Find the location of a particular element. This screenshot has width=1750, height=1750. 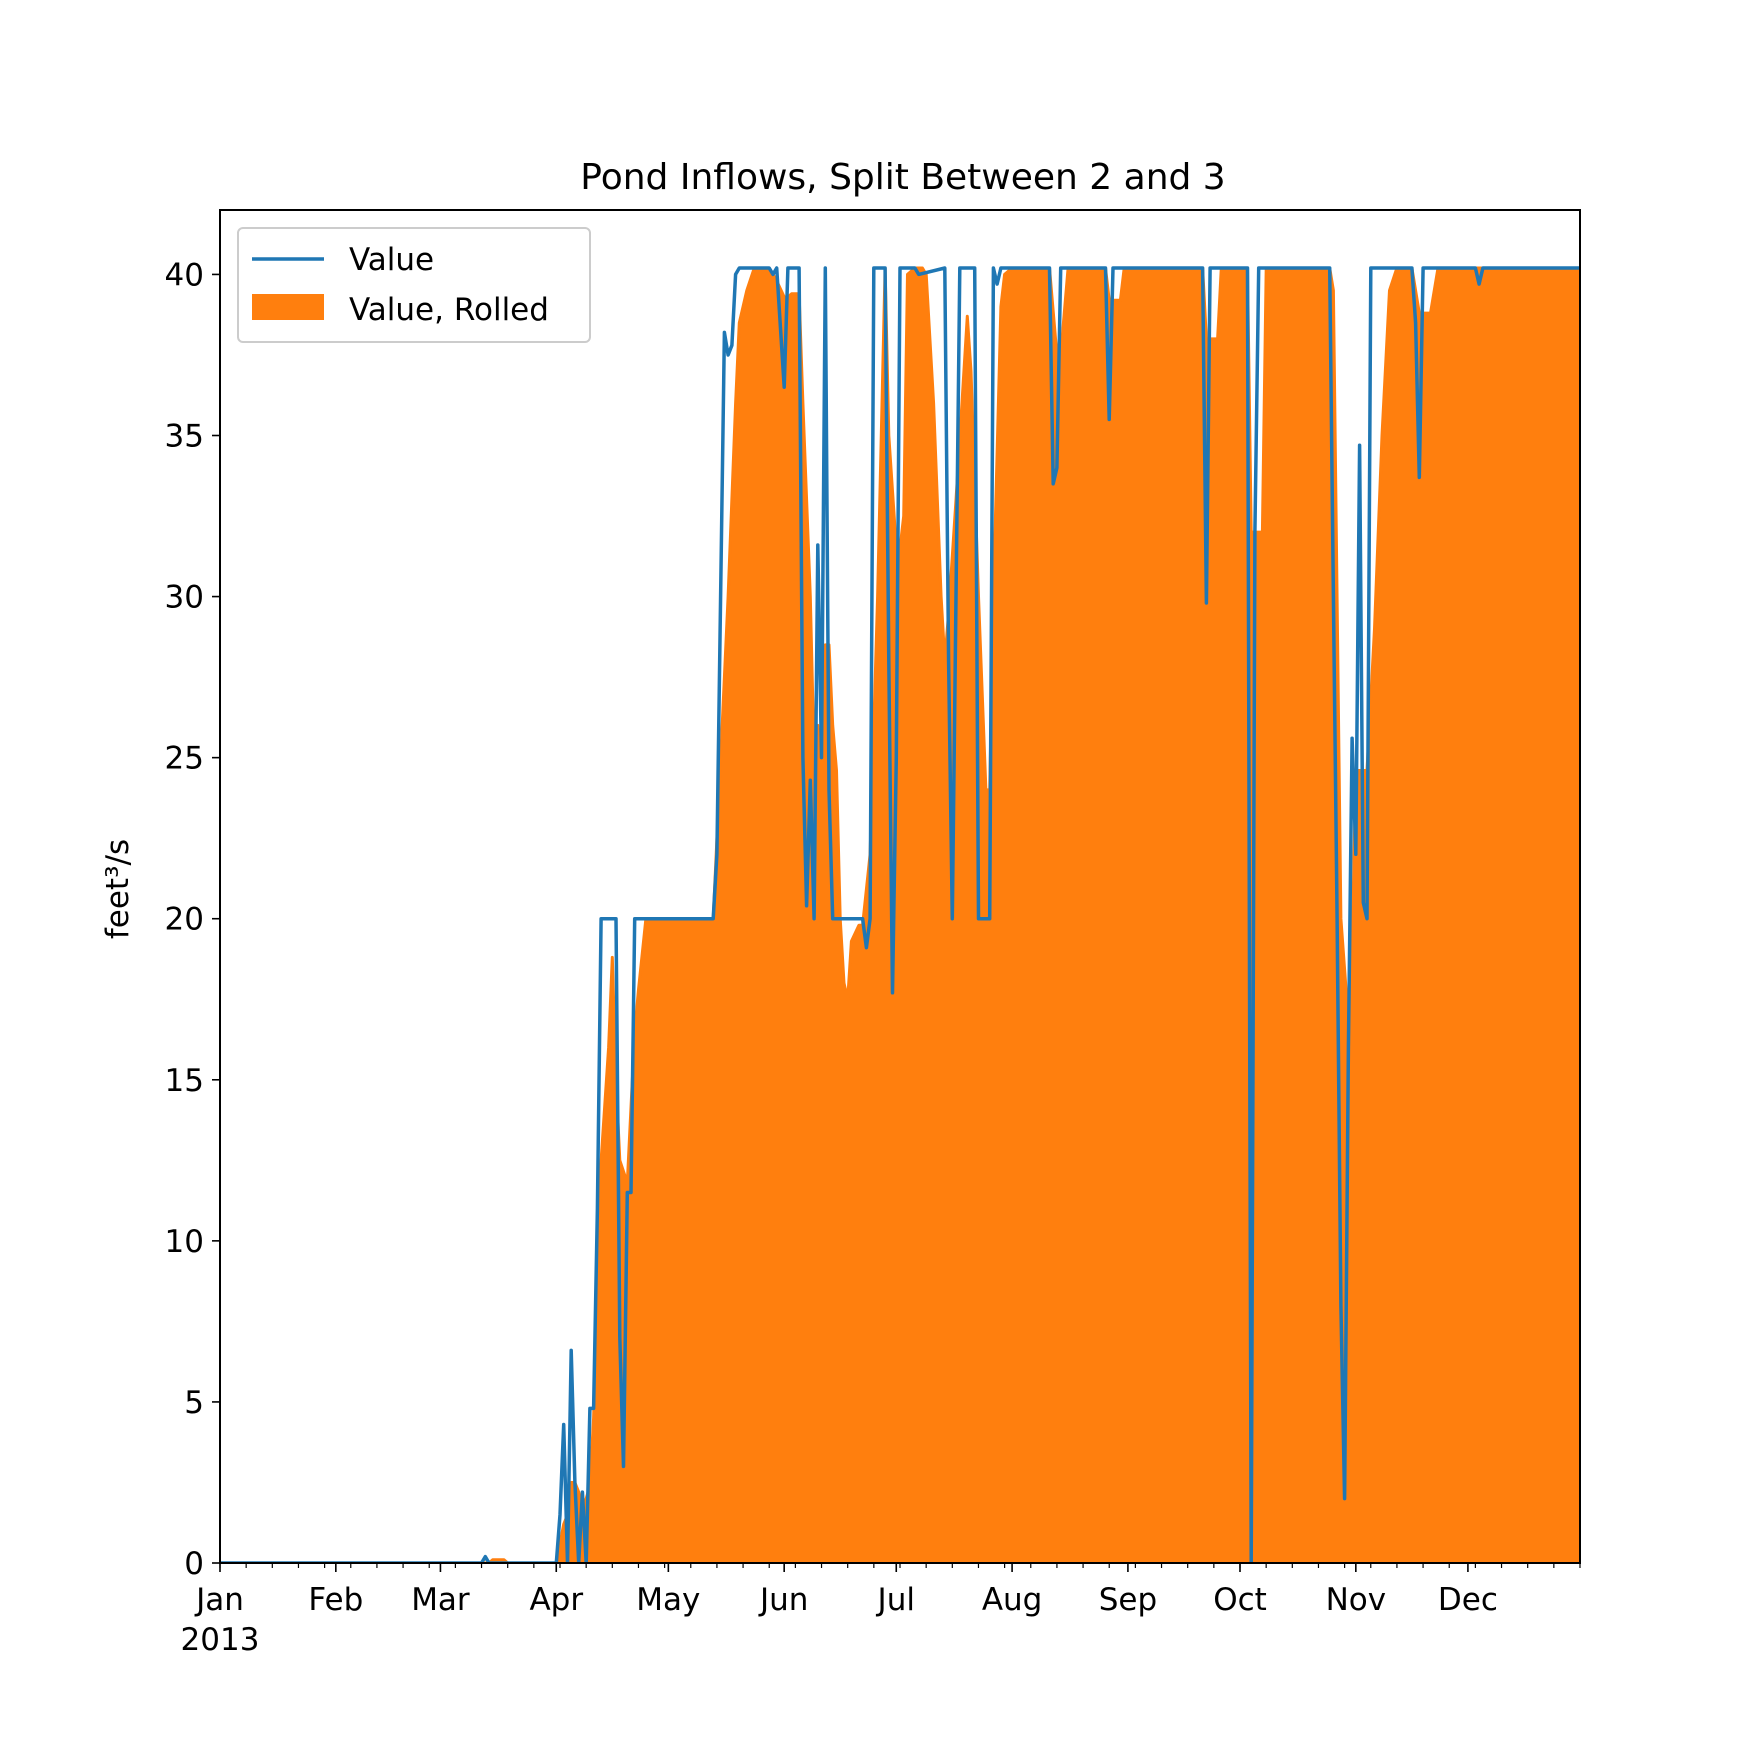

y-tick-label: 25 is located at coordinates (184, 759).